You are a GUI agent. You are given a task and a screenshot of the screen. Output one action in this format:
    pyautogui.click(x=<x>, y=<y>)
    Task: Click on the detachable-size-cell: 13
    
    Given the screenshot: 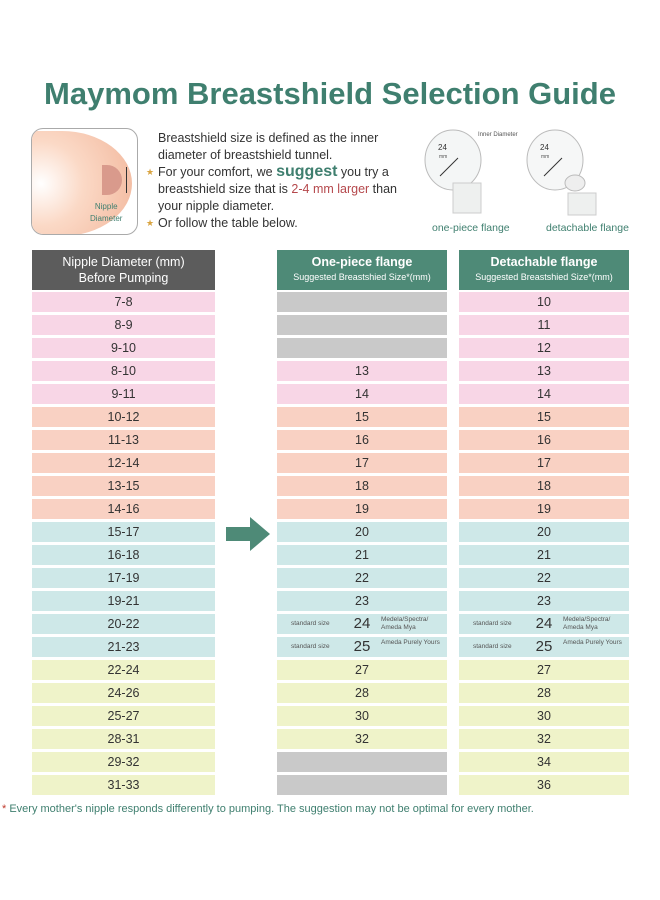 What is the action you would take?
    pyautogui.click(x=544, y=371)
    